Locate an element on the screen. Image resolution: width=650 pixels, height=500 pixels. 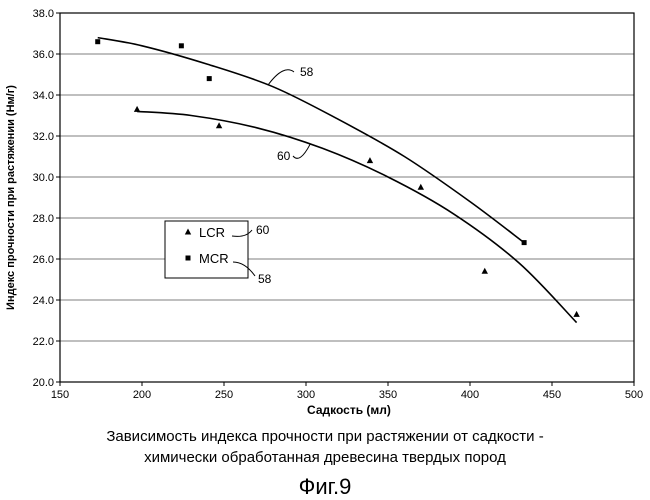
x-tick-label: 250 is located at coordinates (224, 395).